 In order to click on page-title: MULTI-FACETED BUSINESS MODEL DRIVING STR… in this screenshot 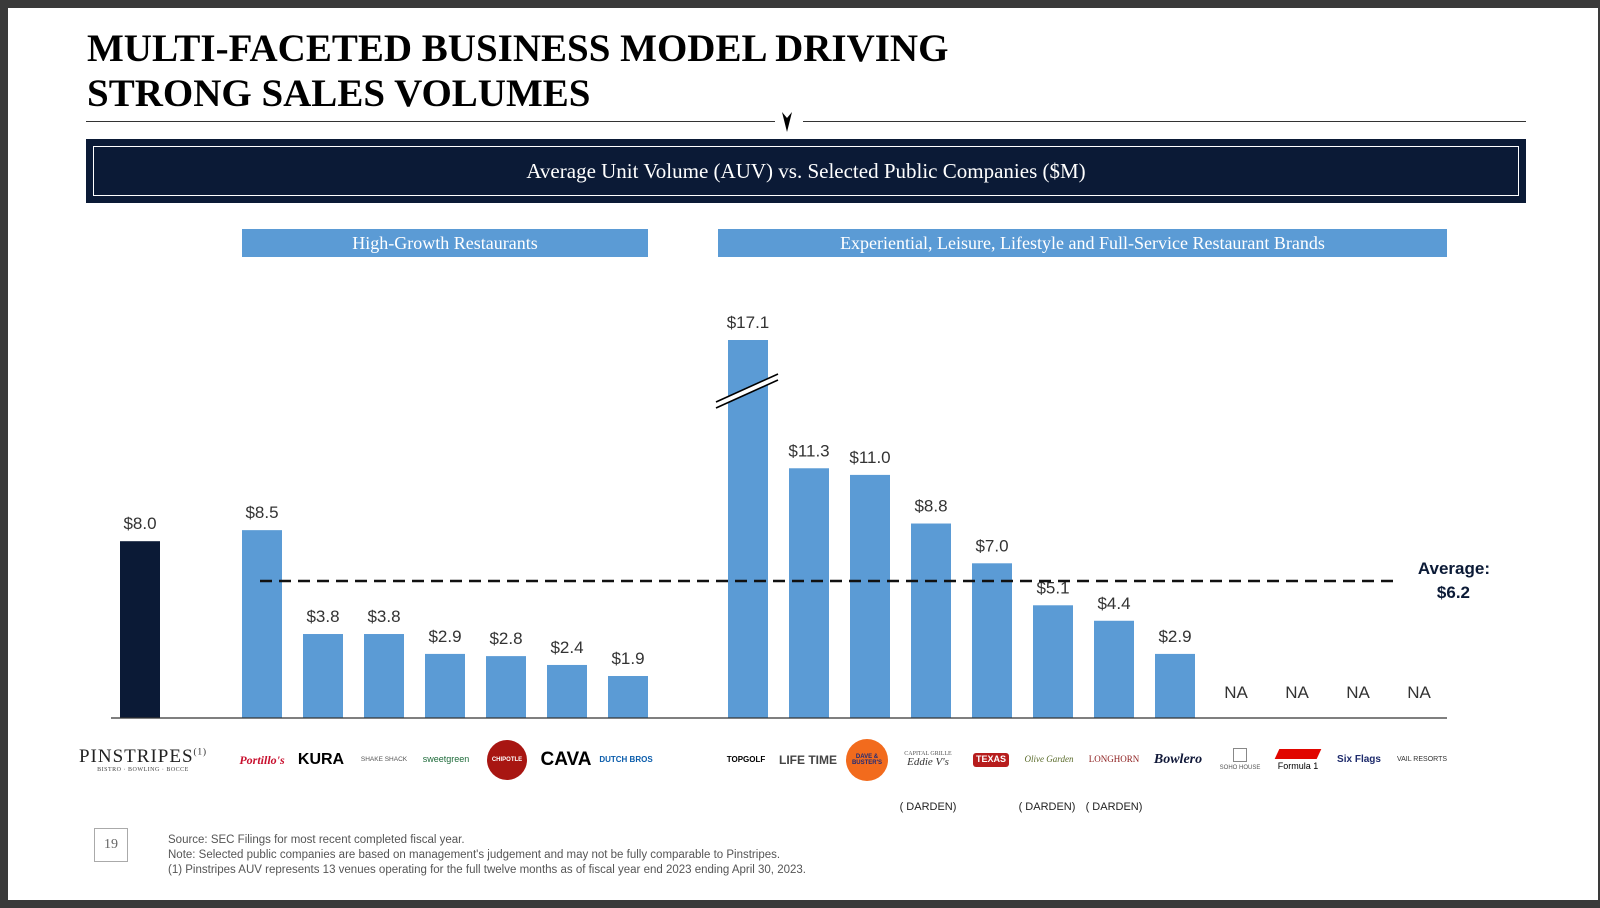, I will do `click(517, 71)`.